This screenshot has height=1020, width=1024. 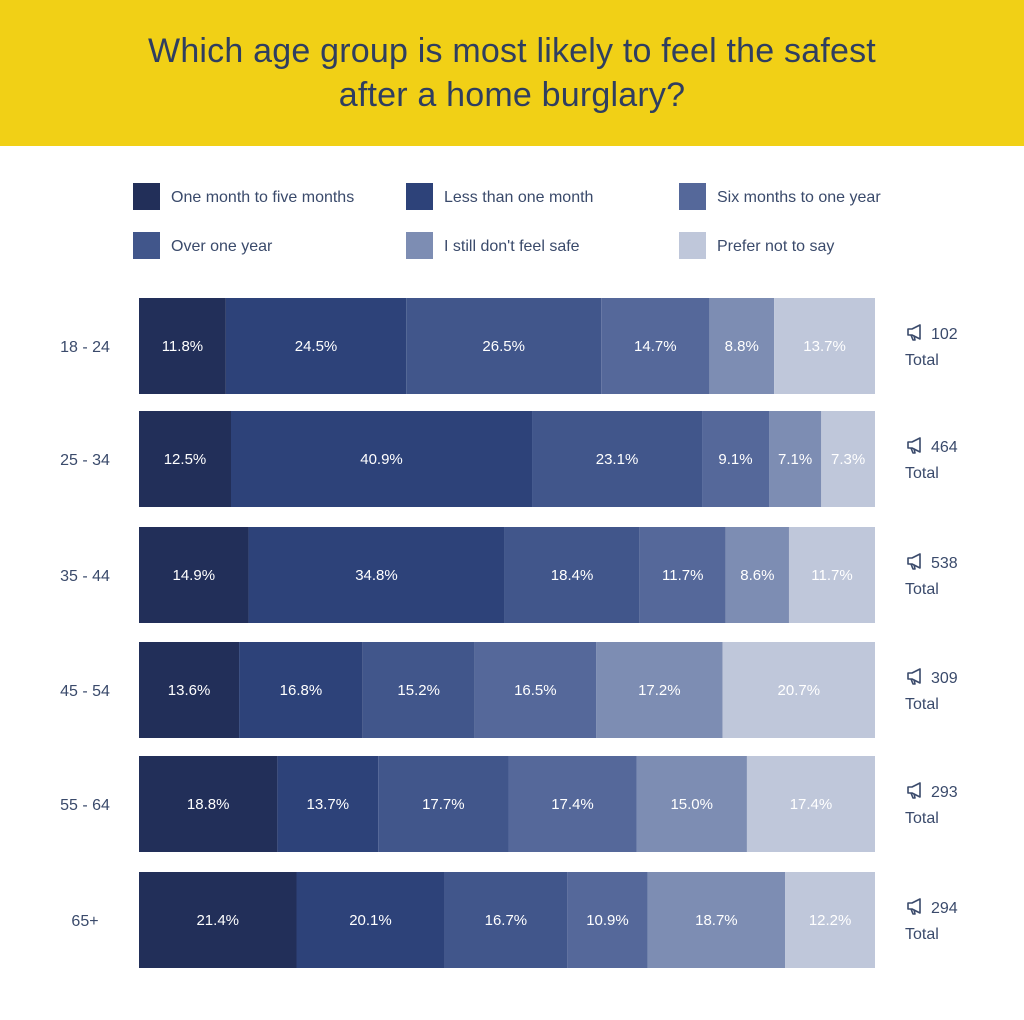 What do you see at coordinates (208, 804) in the screenshot?
I see `data-label: 18.8%` at bounding box center [208, 804].